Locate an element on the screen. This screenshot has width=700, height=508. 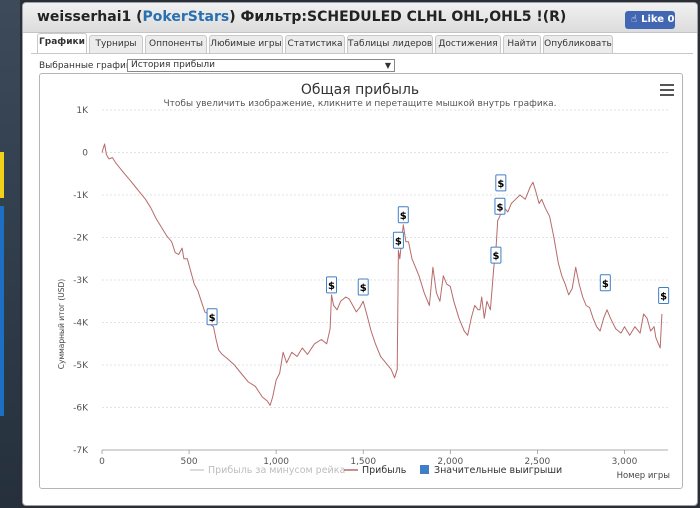
legend-item: Прибыль за минусом рейка is located at coordinates (267, 470).